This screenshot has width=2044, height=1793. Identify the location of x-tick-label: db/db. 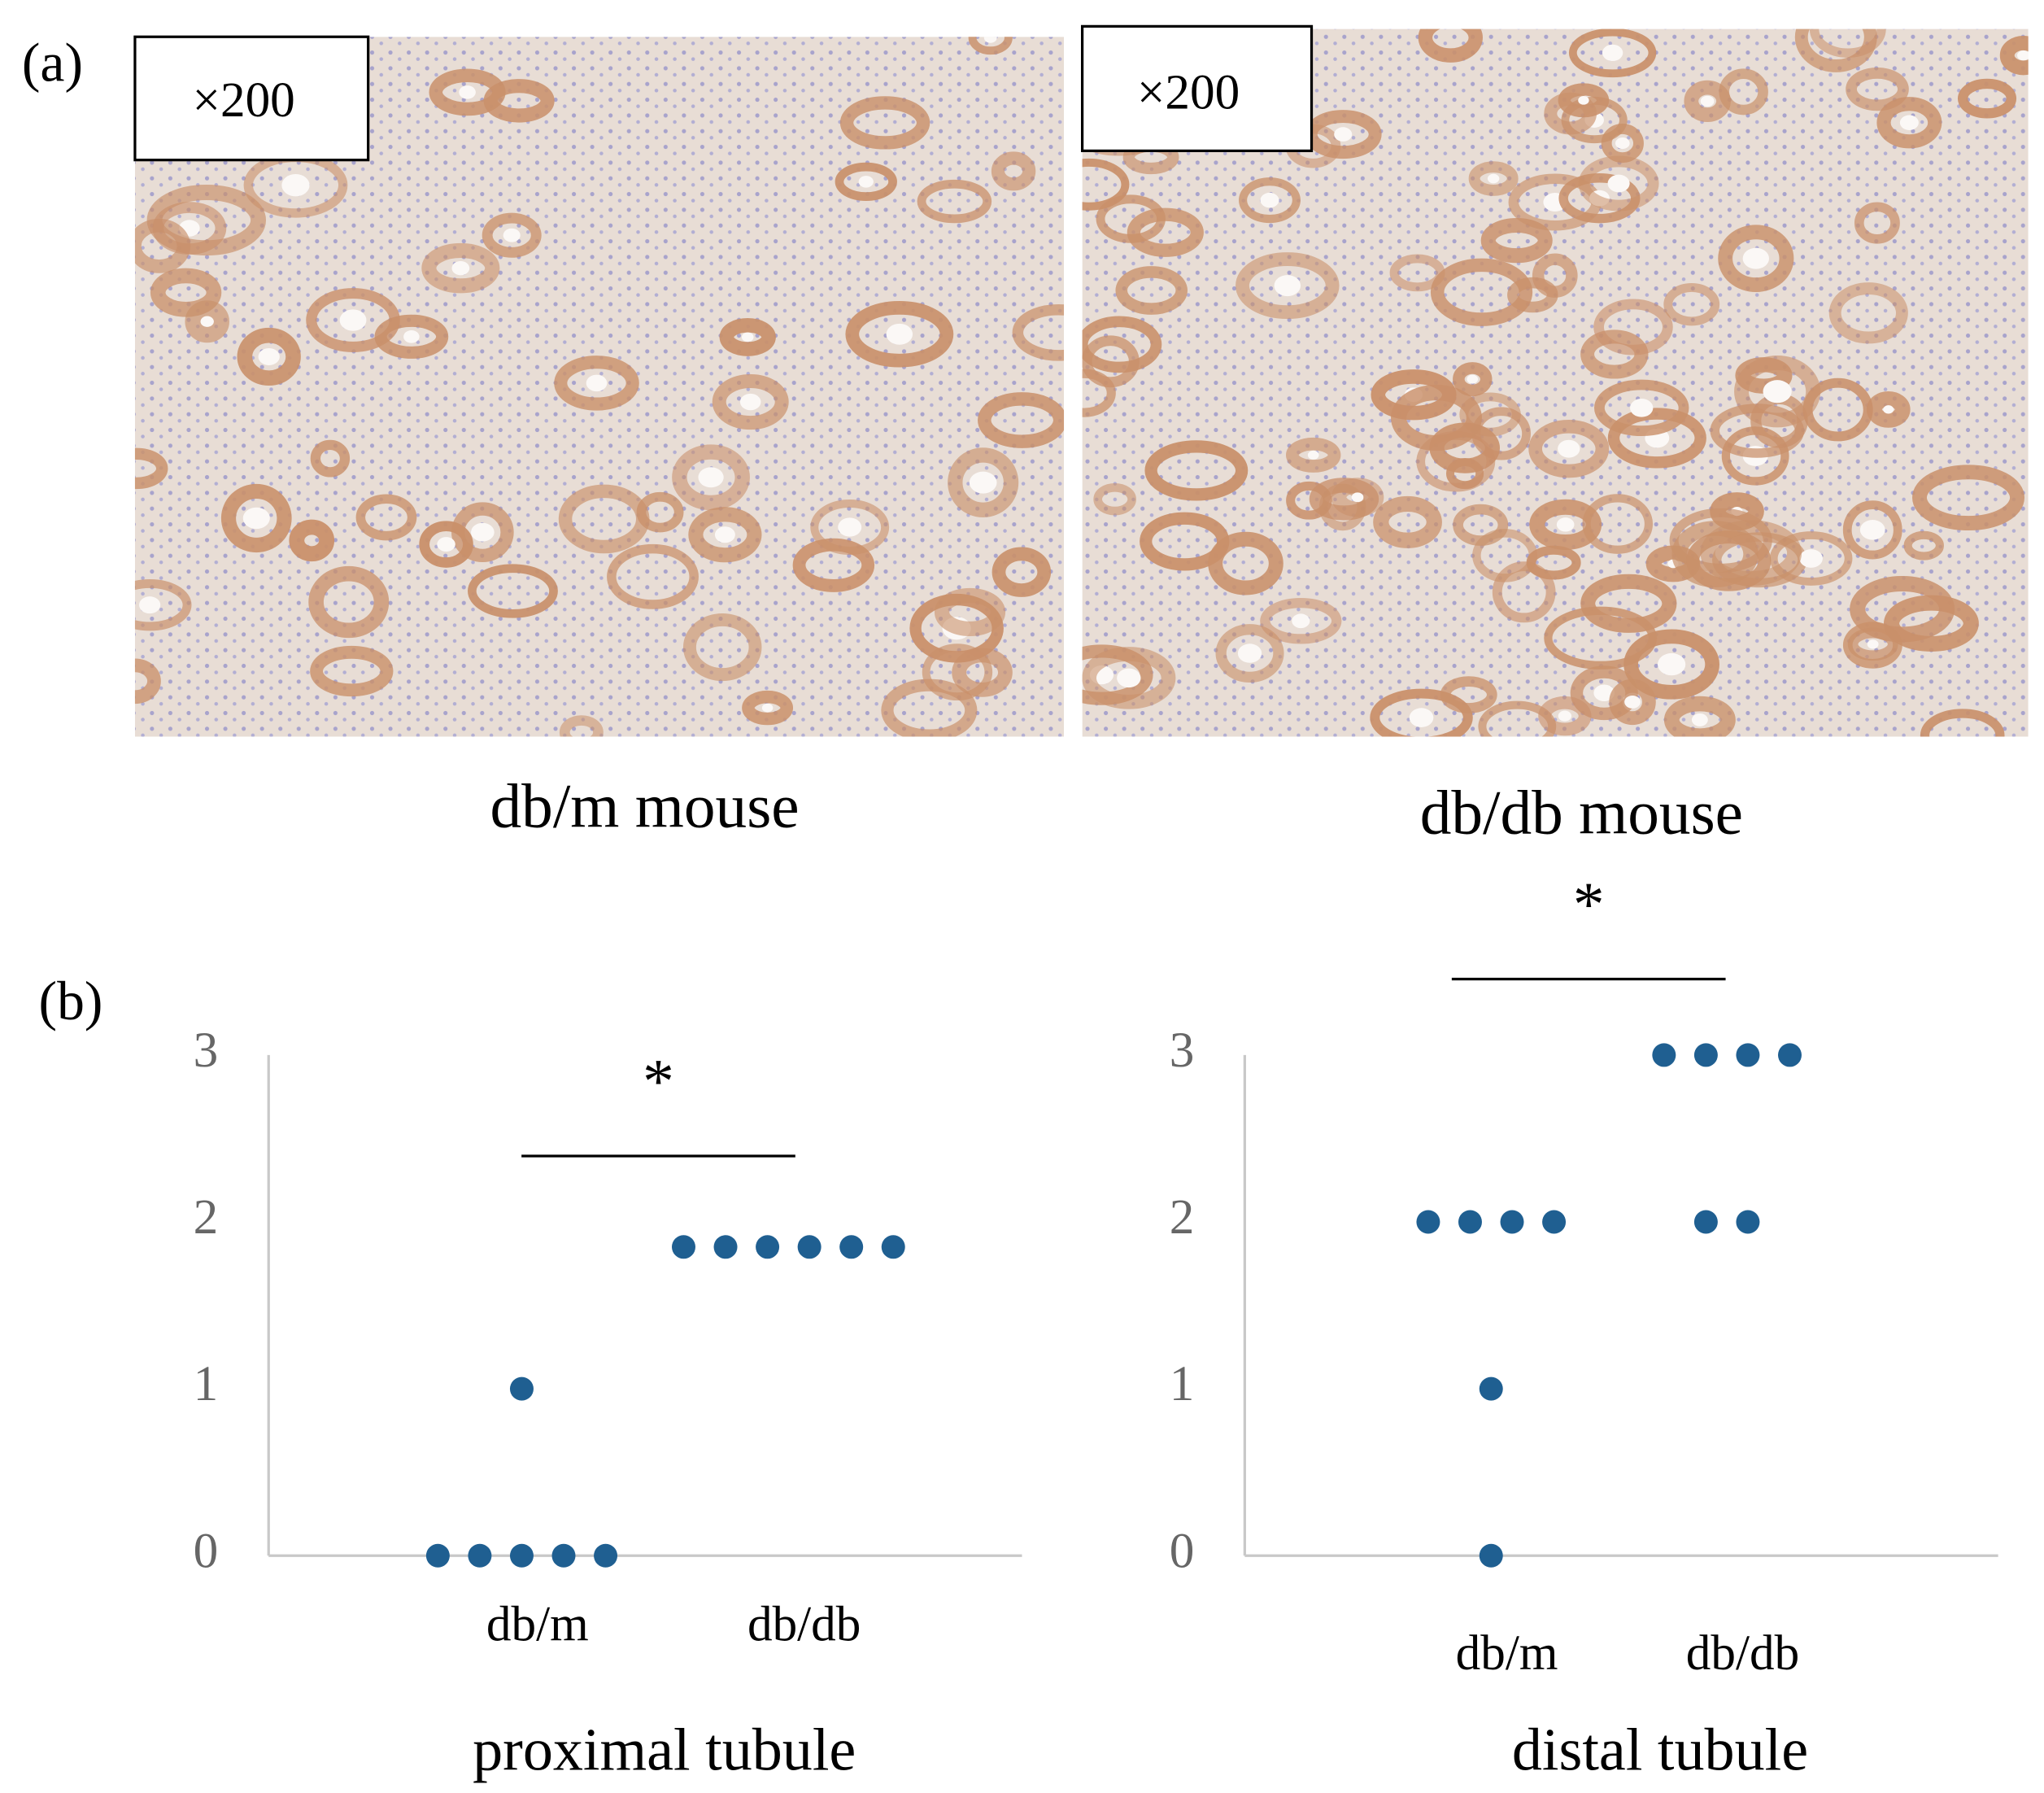
(804, 1624).